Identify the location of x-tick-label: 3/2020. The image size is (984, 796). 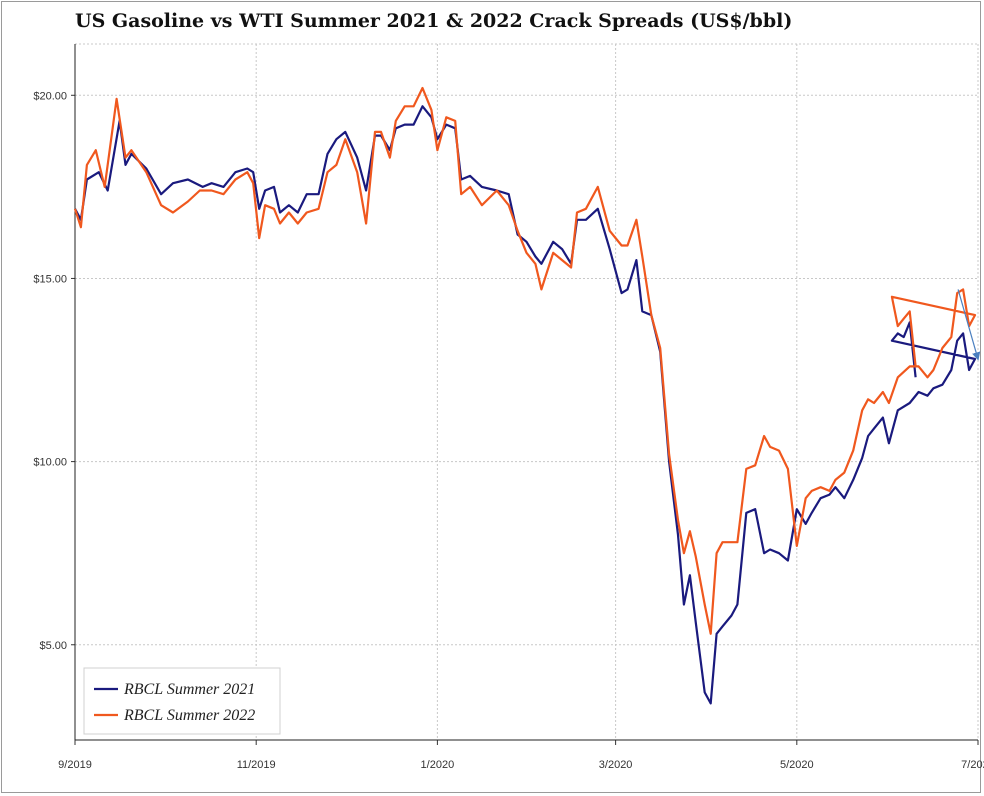
(616, 765).